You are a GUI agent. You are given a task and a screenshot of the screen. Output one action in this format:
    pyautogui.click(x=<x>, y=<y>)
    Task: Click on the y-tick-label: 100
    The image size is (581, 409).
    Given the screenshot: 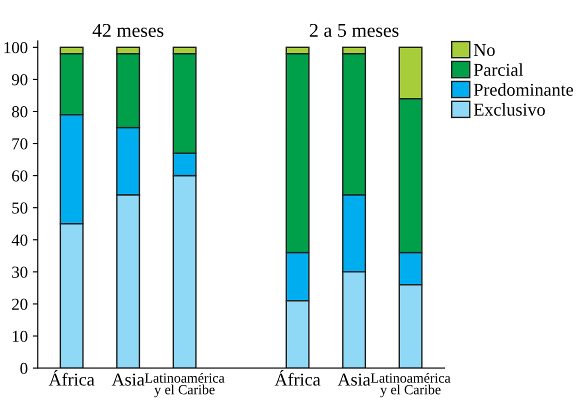 What is the action you would take?
    pyautogui.click(x=16, y=48)
    